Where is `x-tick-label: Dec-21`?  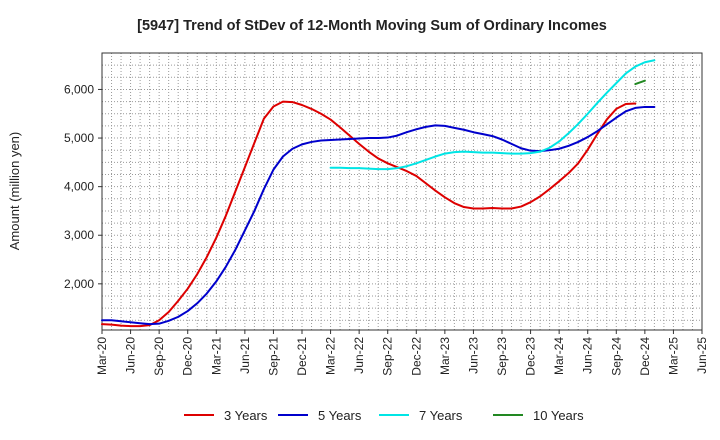 x-tick-label: Dec-21 is located at coordinates (302, 356).